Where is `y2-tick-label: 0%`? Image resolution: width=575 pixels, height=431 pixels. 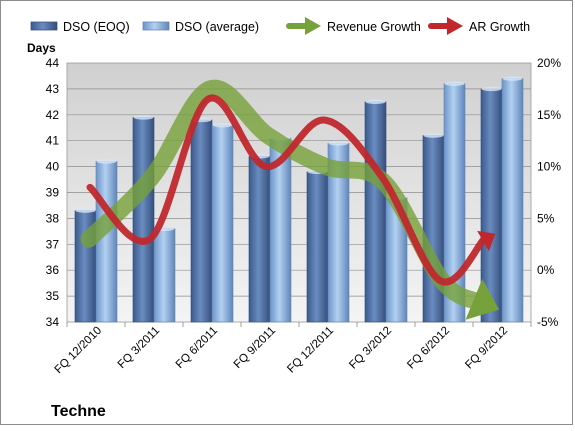 y2-tick-label: 0% is located at coordinates (546, 270).